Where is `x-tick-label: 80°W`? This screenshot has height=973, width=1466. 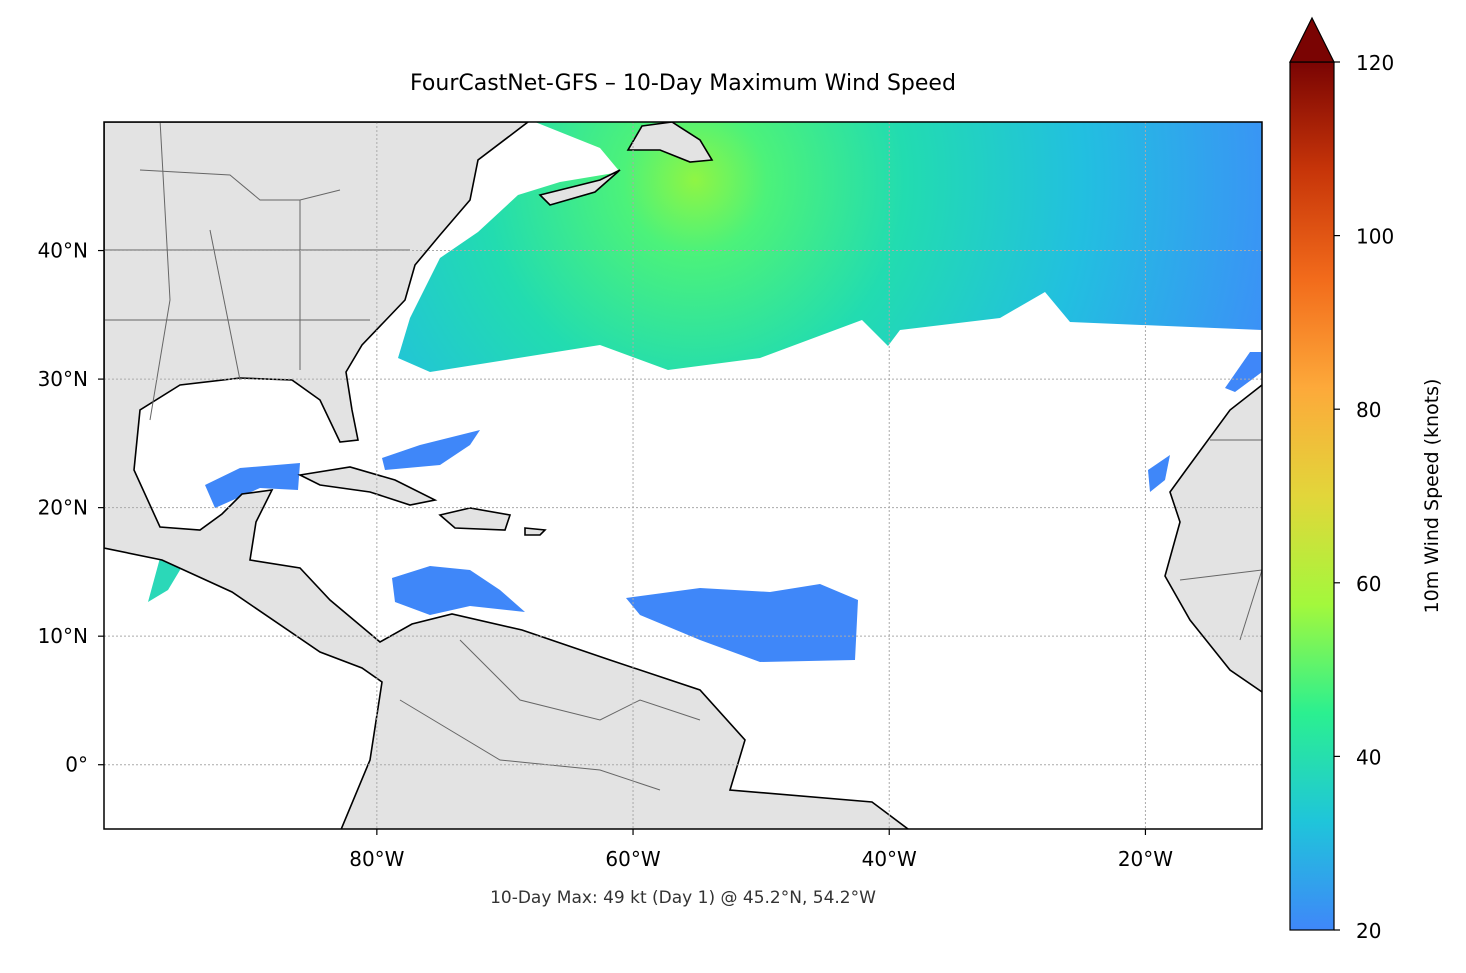 x-tick-label: 80°W is located at coordinates (376, 859).